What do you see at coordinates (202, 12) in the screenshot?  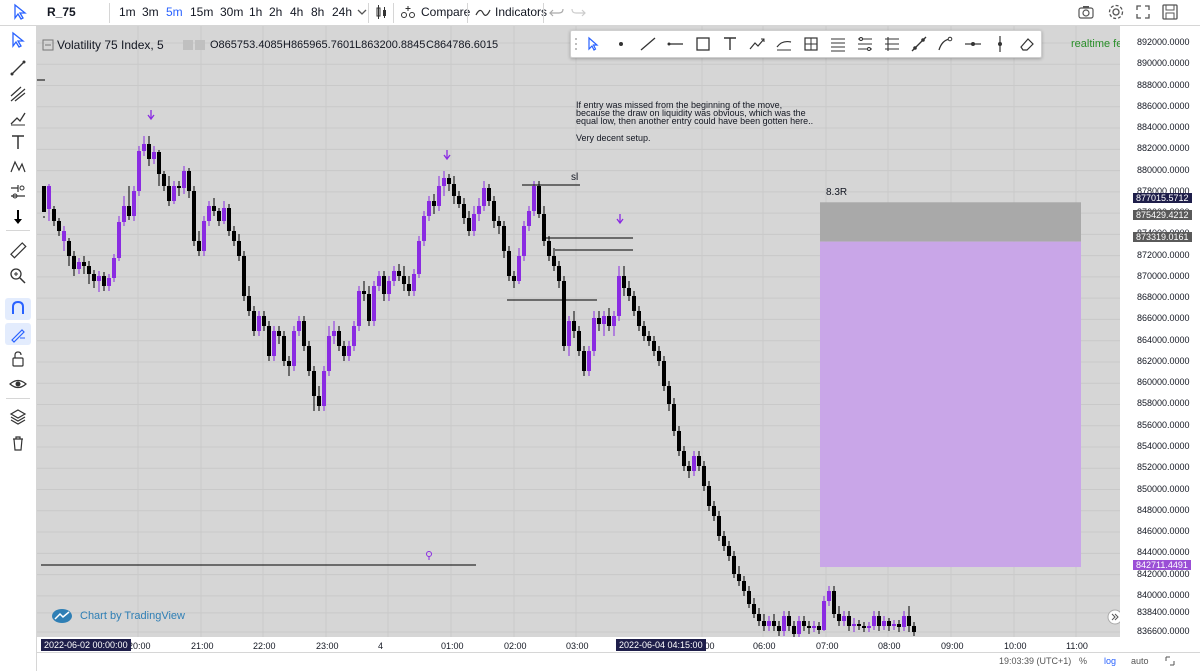 I see `timeframe-15m: 15m` at bounding box center [202, 12].